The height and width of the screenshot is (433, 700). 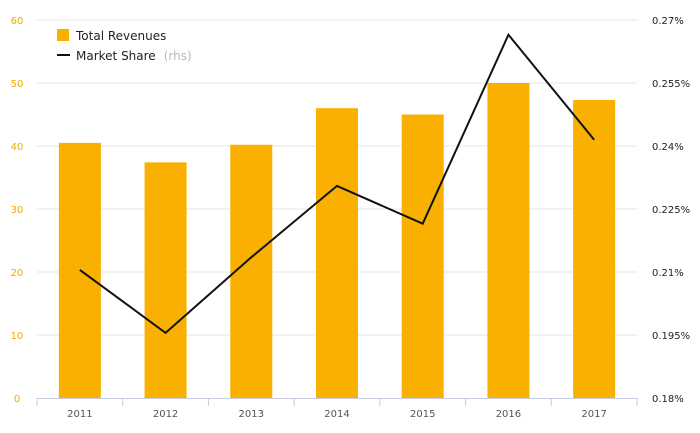 What do you see at coordinates (668, 399) in the screenshot?
I see `y-right-tick-label: 0.18%` at bounding box center [668, 399].